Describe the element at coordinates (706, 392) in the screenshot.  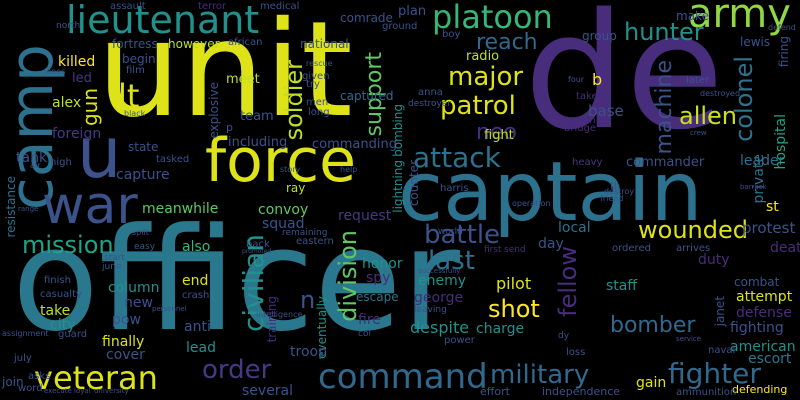
I see `word: ammunition` at that location.